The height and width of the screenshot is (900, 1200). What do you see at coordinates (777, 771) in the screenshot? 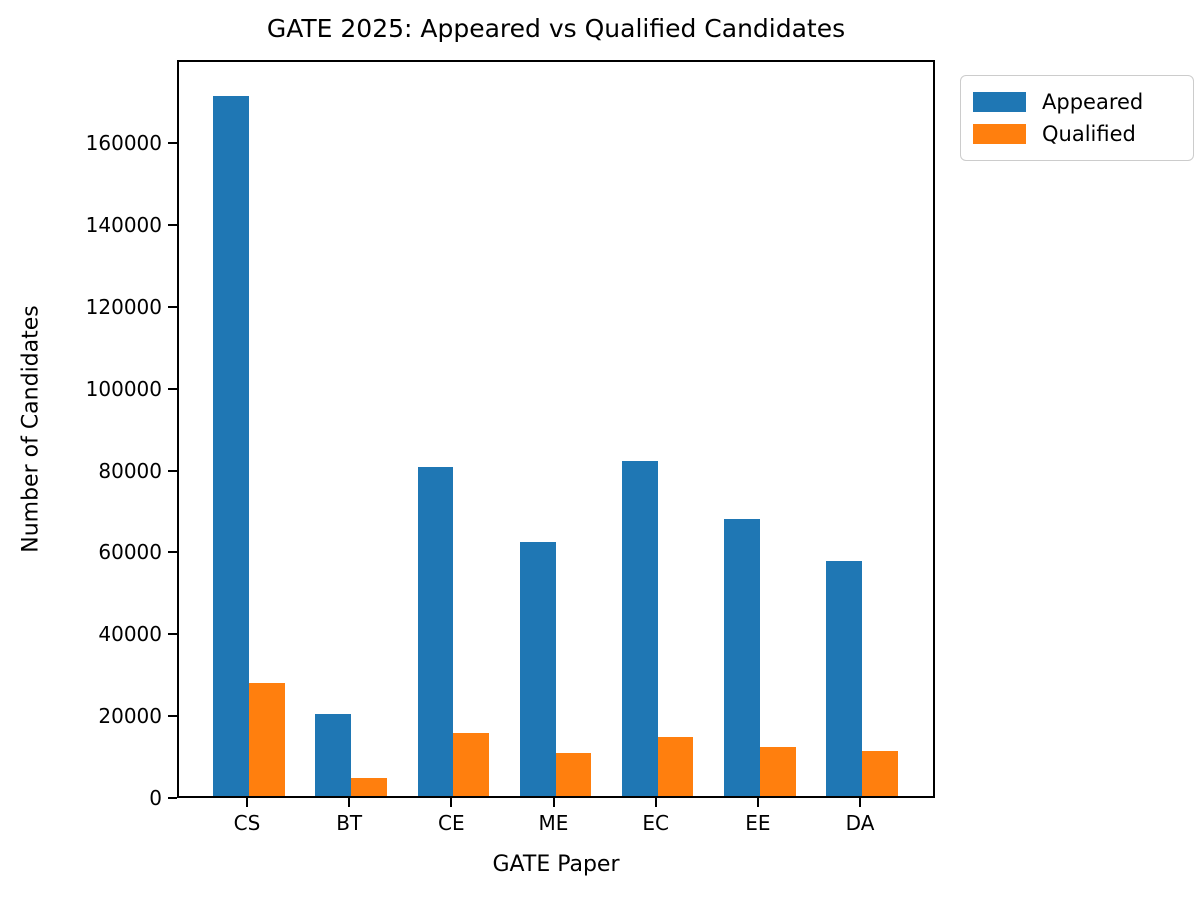
I see `bar-qualified-ee` at bounding box center [777, 771].